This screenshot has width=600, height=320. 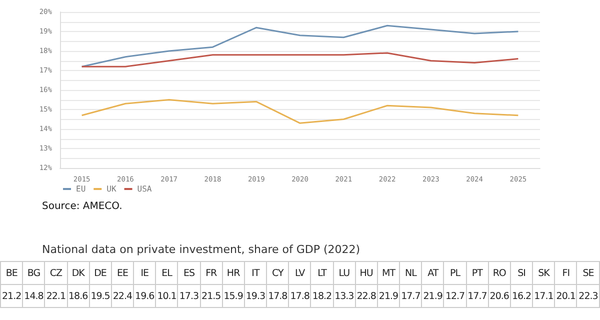 What do you see at coordinates (588, 273) in the screenshot?
I see `category-label: SE` at bounding box center [588, 273].